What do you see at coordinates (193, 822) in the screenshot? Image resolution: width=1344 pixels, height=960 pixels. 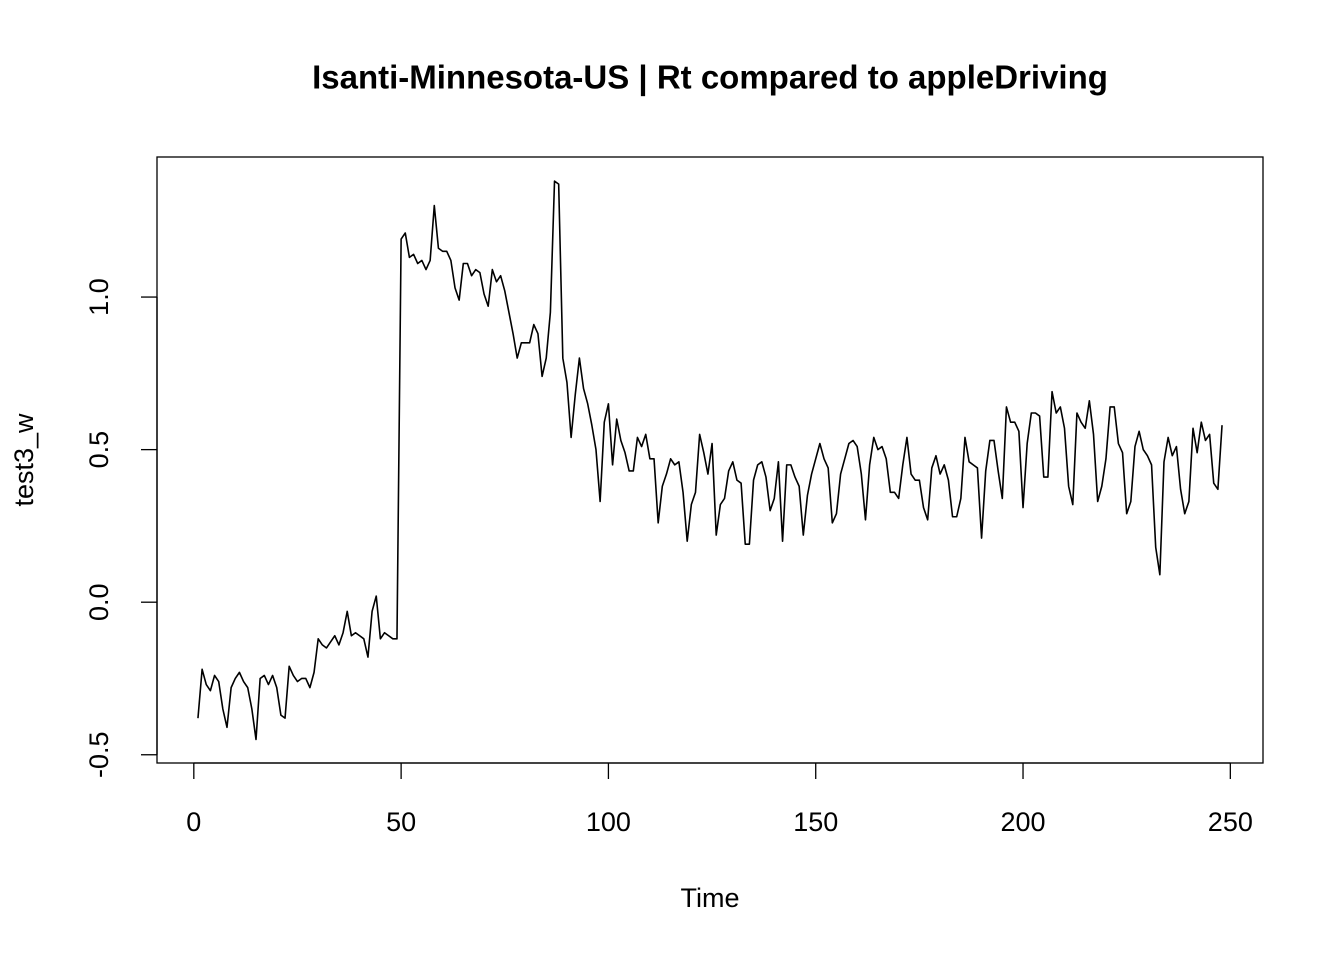 I see `x-tick-label: 0` at bounding box center [193, 822].